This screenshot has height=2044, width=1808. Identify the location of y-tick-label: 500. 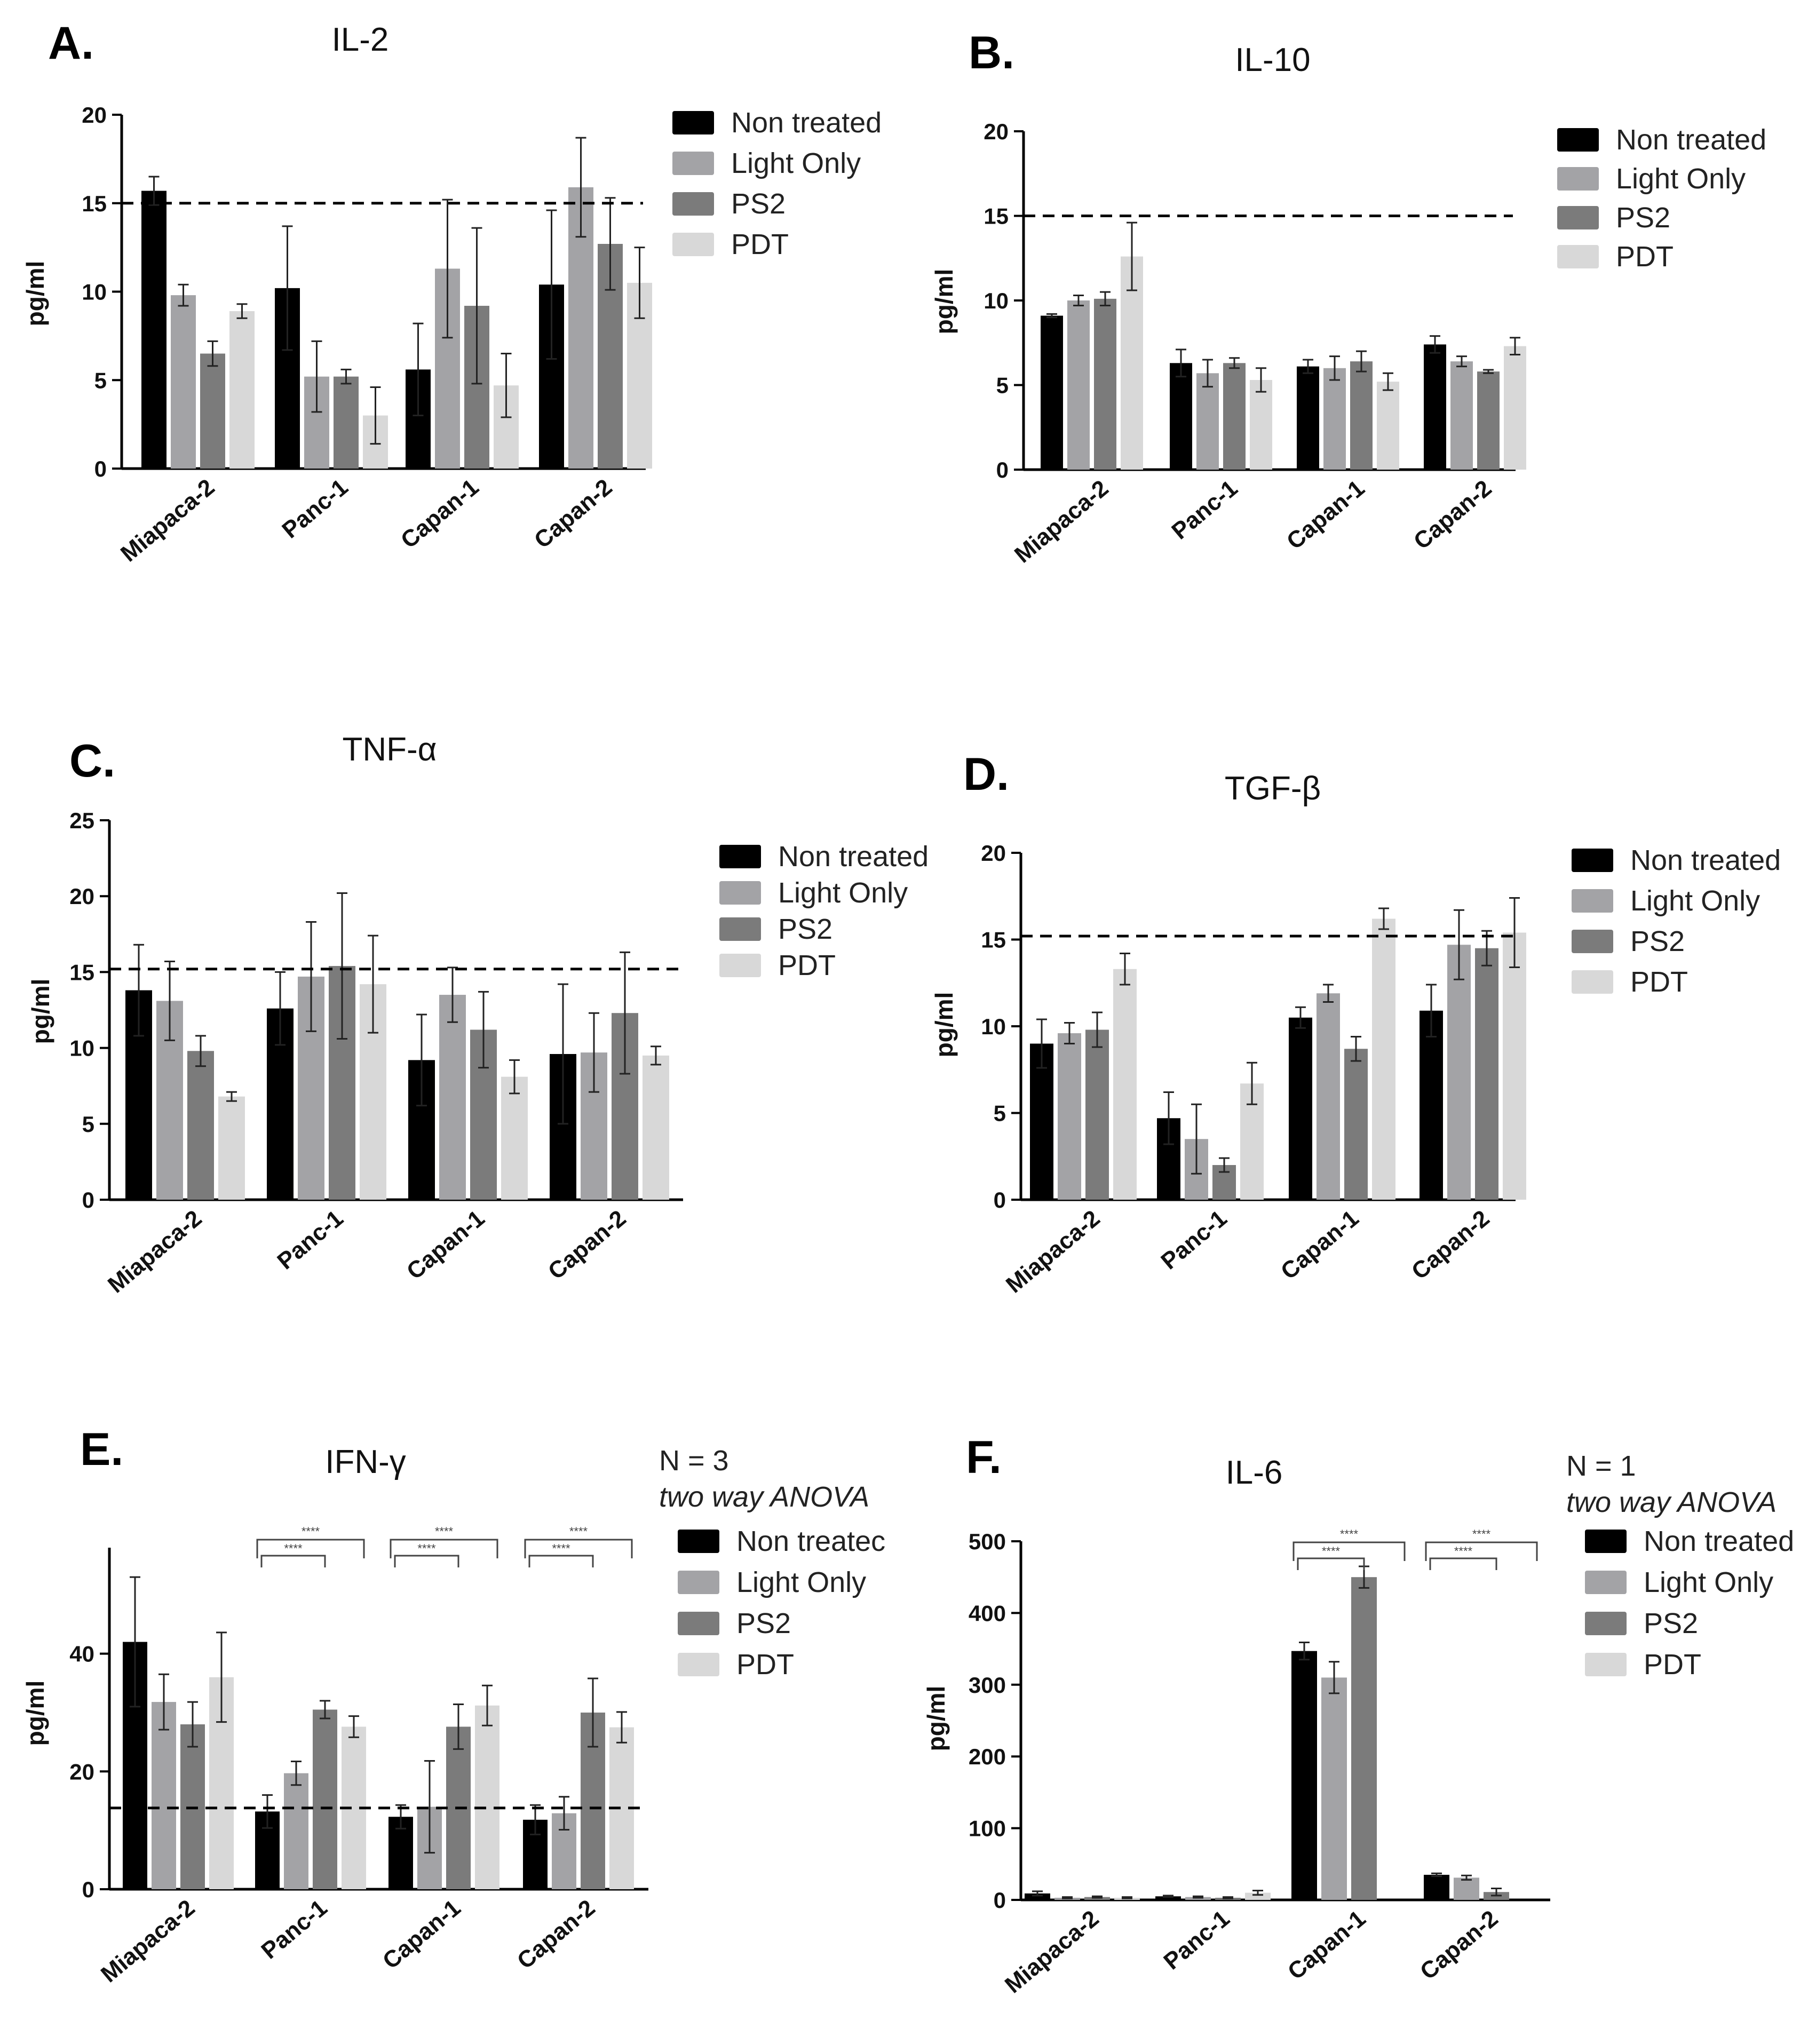
(988, 1542).